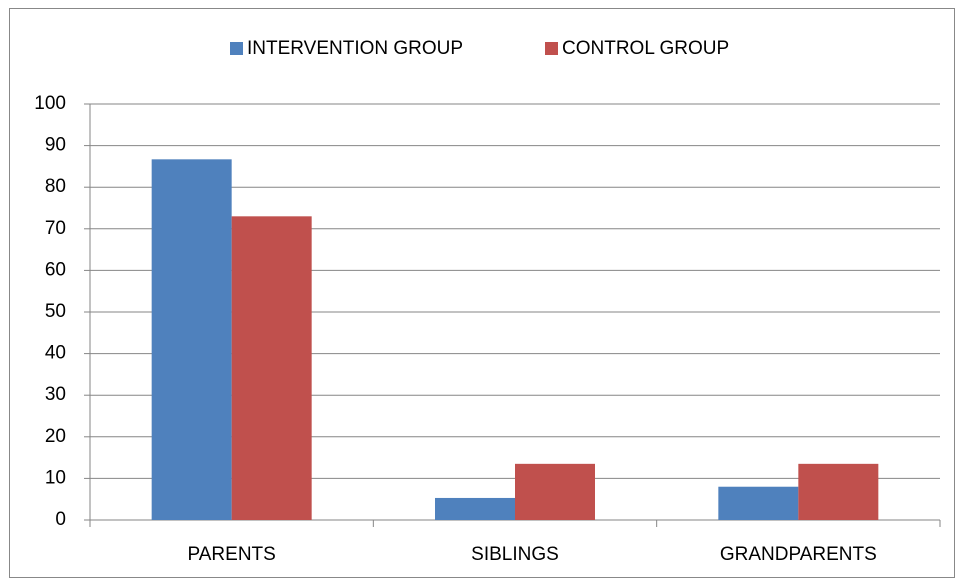  What do you see at coordinates (231, 554) in the screenshot?
I see `x-tick-label: PARENTS` at bounding box center [231, 554].